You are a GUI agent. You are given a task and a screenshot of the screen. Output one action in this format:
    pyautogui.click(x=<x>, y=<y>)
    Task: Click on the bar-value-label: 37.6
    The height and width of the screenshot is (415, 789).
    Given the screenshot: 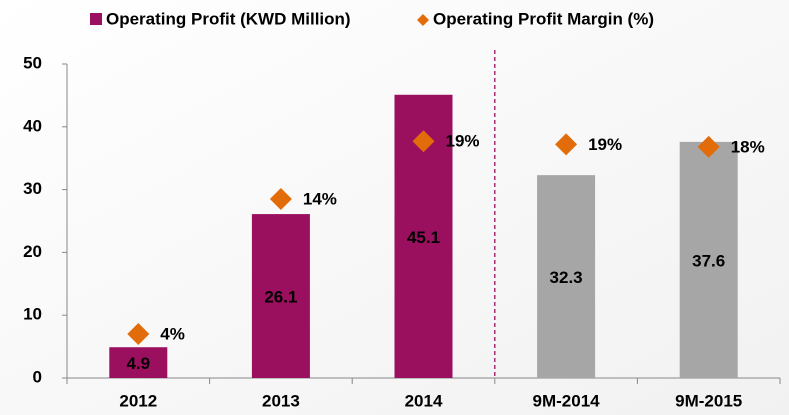 What is the action you would take?
    pyautogui.click(x=708, y=260)
    